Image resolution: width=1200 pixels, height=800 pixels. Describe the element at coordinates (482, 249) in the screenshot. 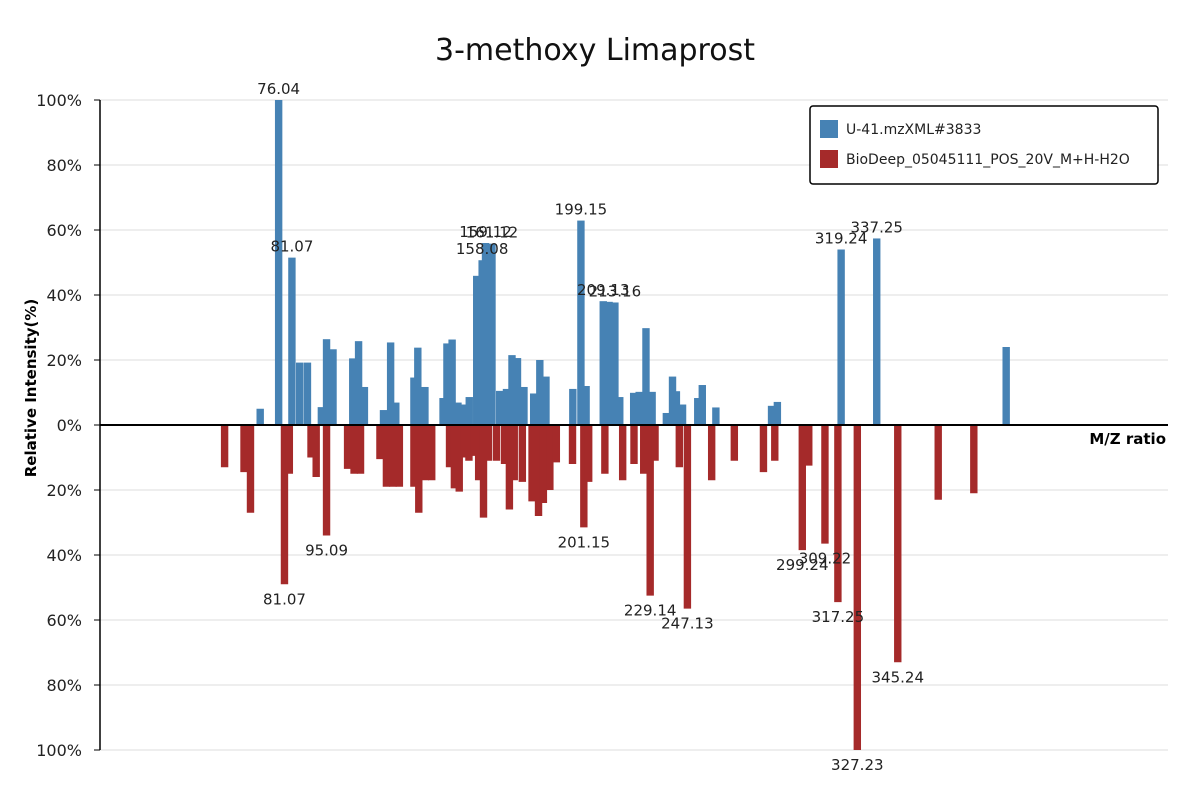

I see `peak-label: 158.08` at that location.